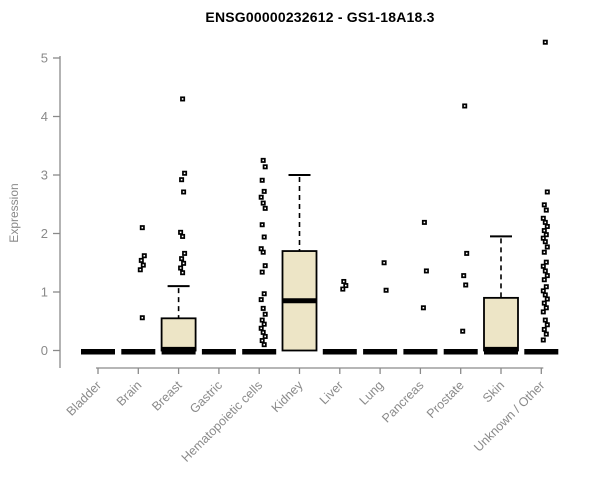 The width and height of the screenshot is (600, 500). I want to click on box-skin, so click(501, 324).